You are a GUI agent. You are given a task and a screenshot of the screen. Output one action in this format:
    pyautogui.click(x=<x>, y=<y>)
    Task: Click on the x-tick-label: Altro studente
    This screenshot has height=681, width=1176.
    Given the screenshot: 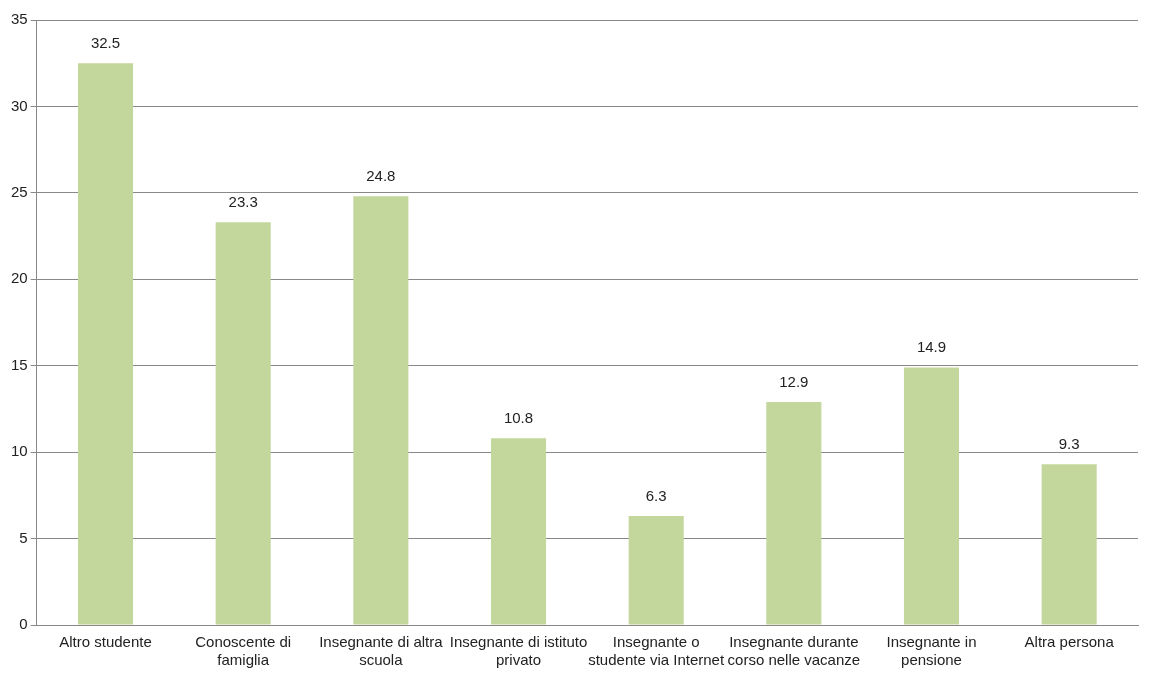 What is the action you would take?
    pyautogui.click(x=105, y=642)
    